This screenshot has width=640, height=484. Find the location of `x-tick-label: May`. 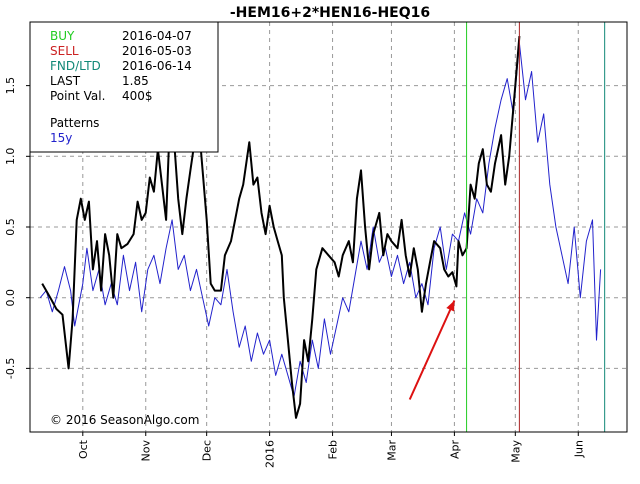

x-tick-label: May is located at coordinates (515, 451).